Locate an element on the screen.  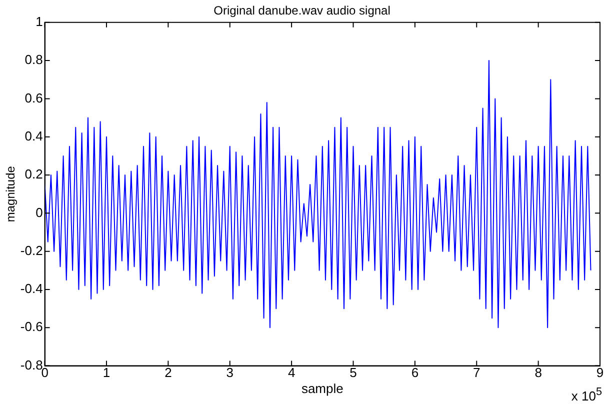
y-tick-label: 0 is located at coordinates (39, 212).